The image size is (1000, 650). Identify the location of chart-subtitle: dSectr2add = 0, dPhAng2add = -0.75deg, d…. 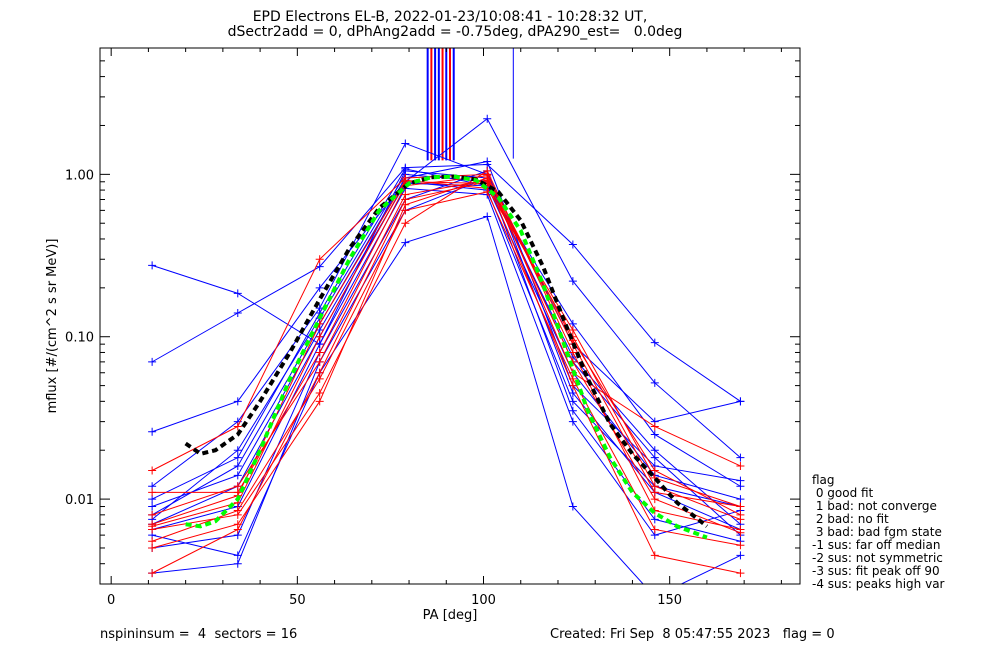
(455, 32).